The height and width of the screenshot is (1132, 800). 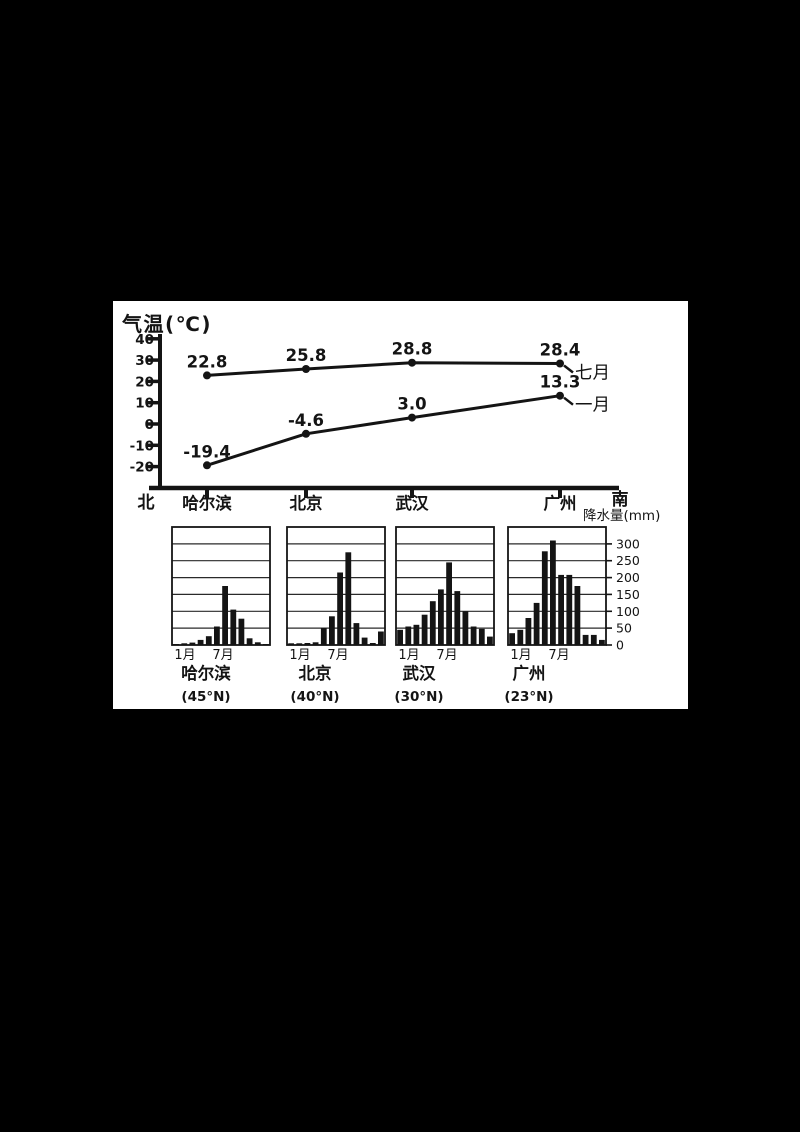 I want to click on temp-y-tick-label: 10, so click(x=144, y=404).